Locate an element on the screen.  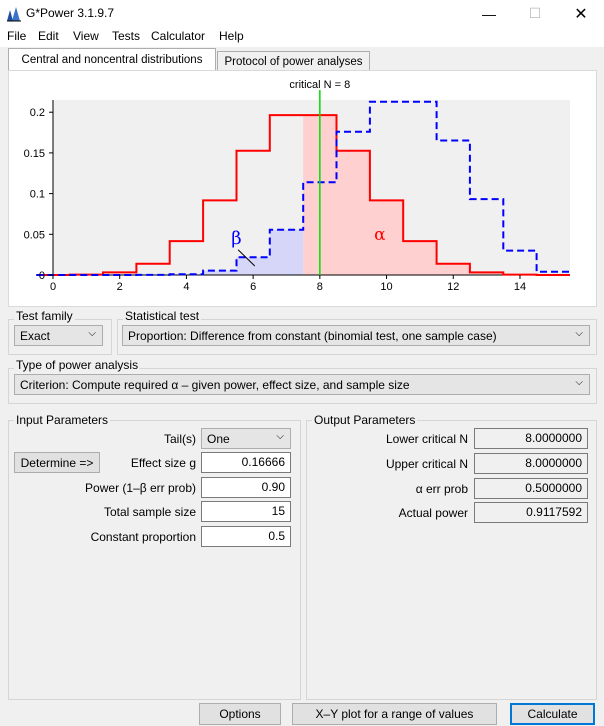
total-sample-size-input: 15 is located at coordinates (246, 511).